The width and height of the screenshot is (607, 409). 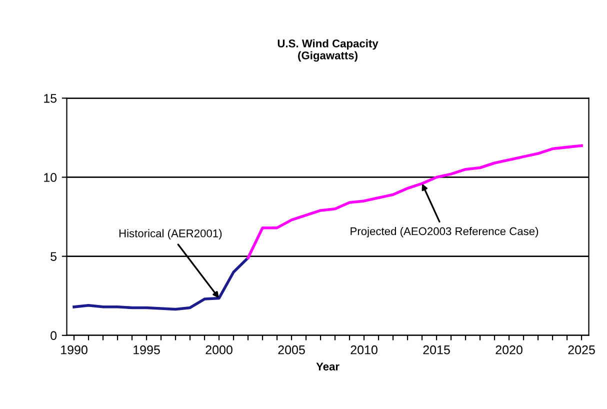 I want to click on y-tick-label: 5, so click(x=53, y=256).